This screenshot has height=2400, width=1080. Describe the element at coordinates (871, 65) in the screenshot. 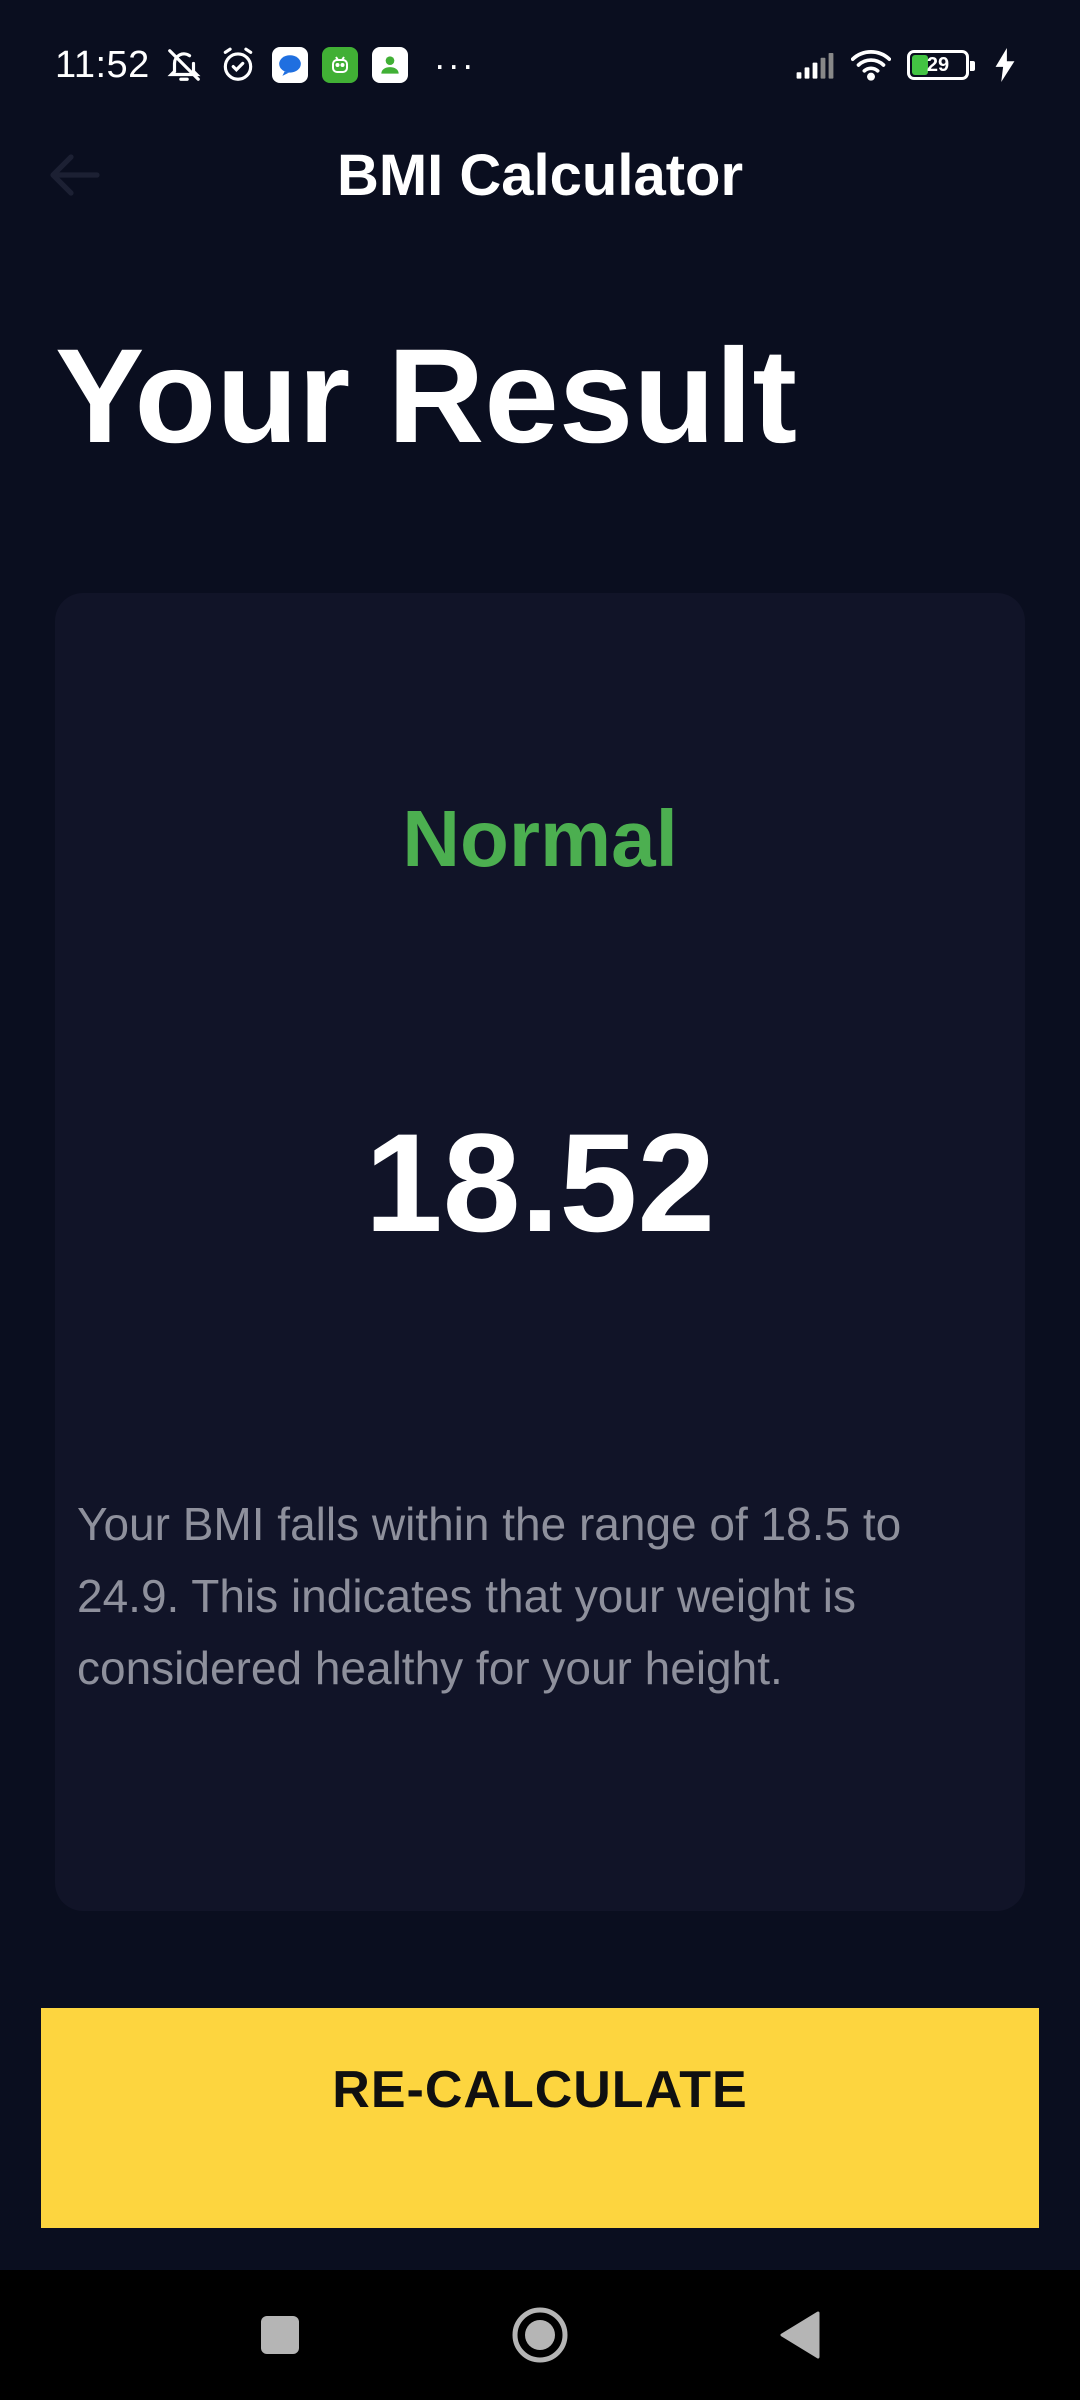

I see `wifi-icon` at that location.